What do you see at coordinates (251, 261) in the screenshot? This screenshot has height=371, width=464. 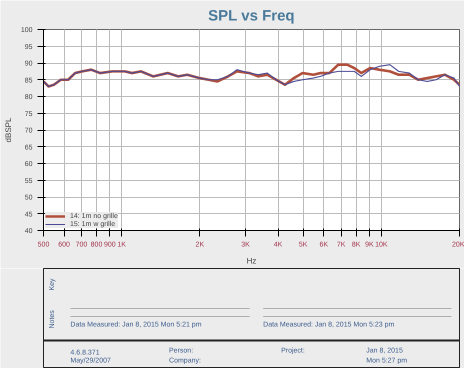 I see `x-axis-title: Hz` at bounding box center [251, 261].